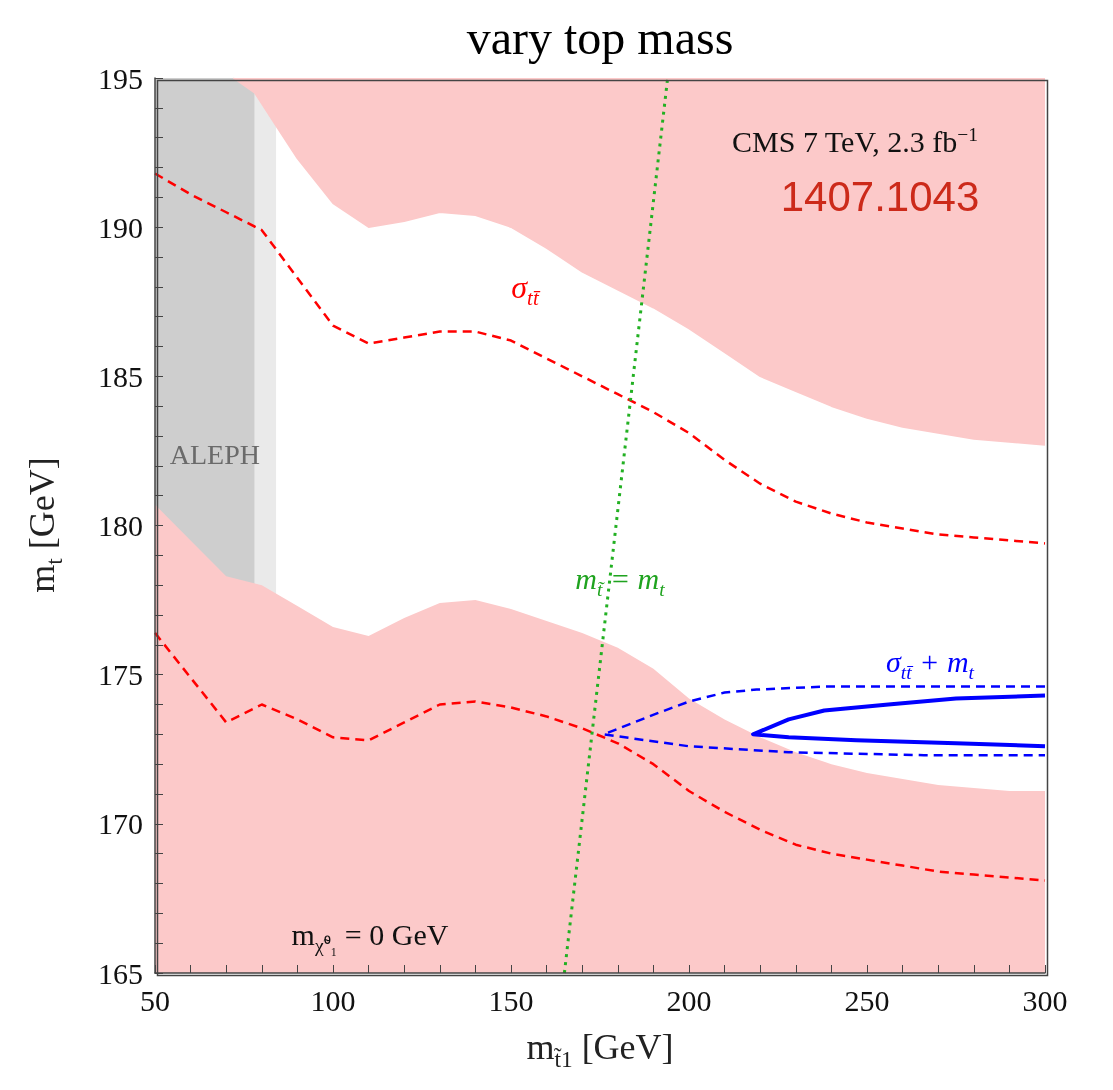 The width and height of the screenshot is (1113, 1090). What do you see at coordinates (525, 289) in the screenshot?
I see `annotation: σ$_{tt̄}$` at bounding box center [525, 289].